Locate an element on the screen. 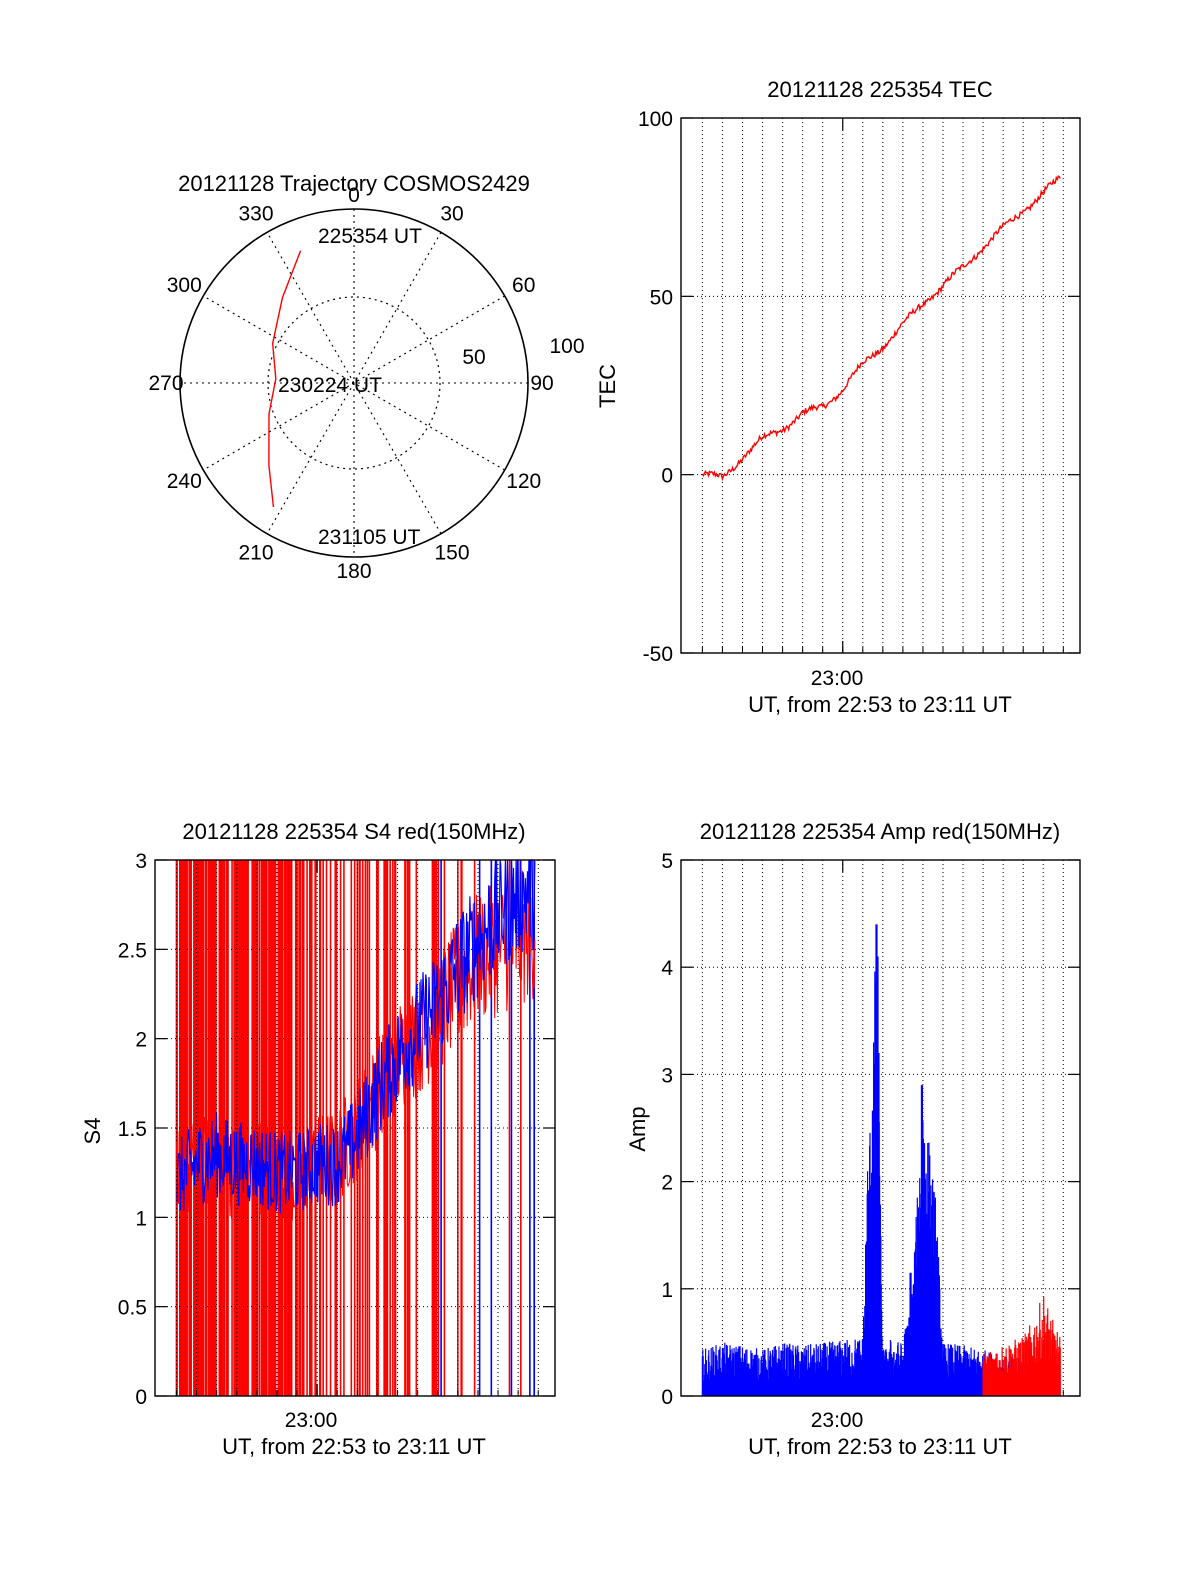  amp-x-tick-label: 23:00 is located at coordinates (837, 1420).